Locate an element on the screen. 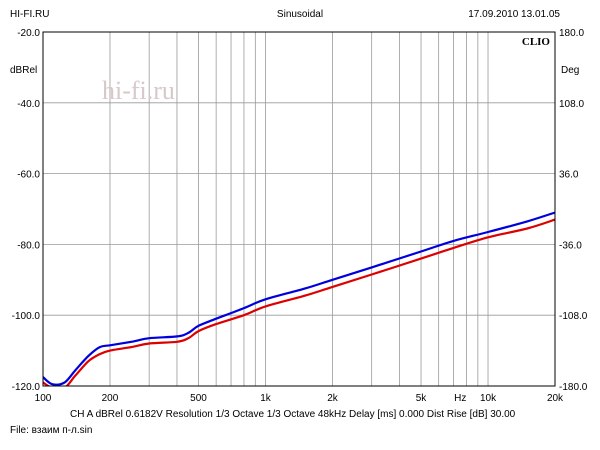 The image size is (600, 450). x-tick-label: 10k is located at coordinates (488, 398).